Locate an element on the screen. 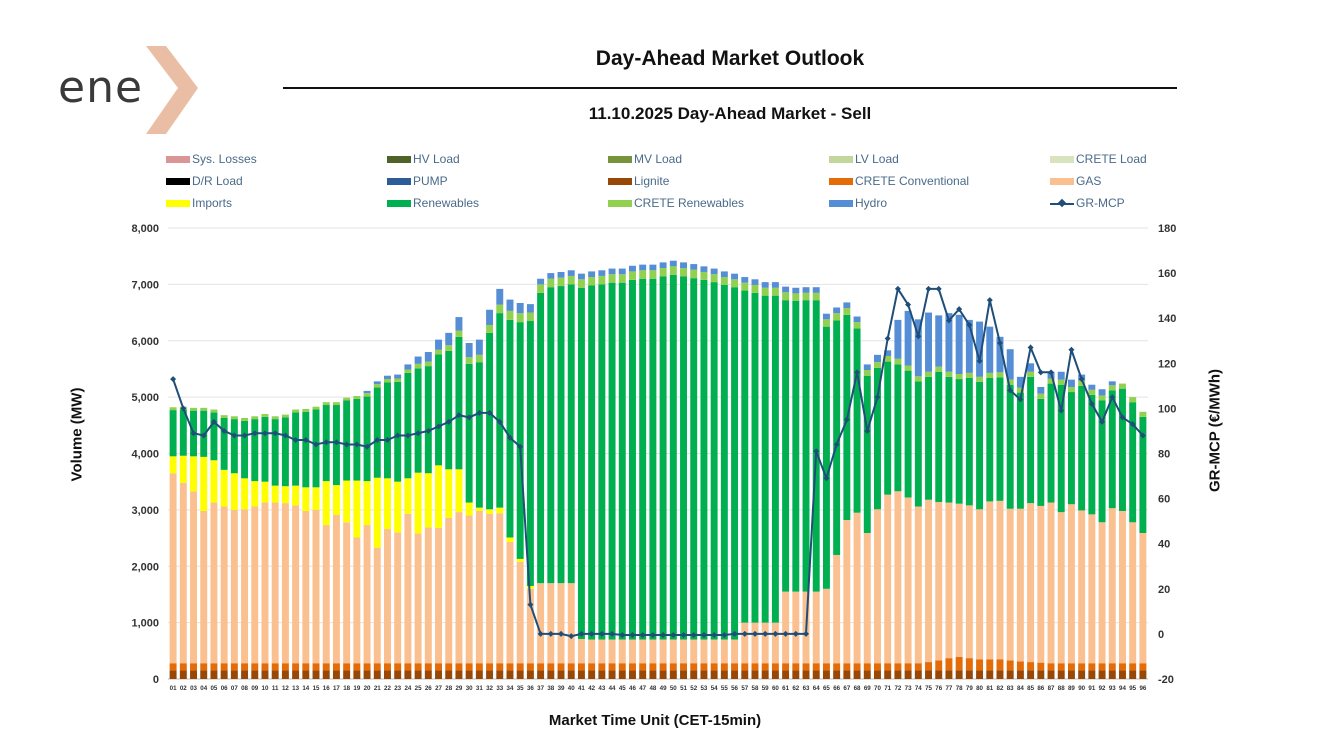 This screenshot has width=1332, height=747. x-tick-label: 21 is located at coordinates (377, 688).